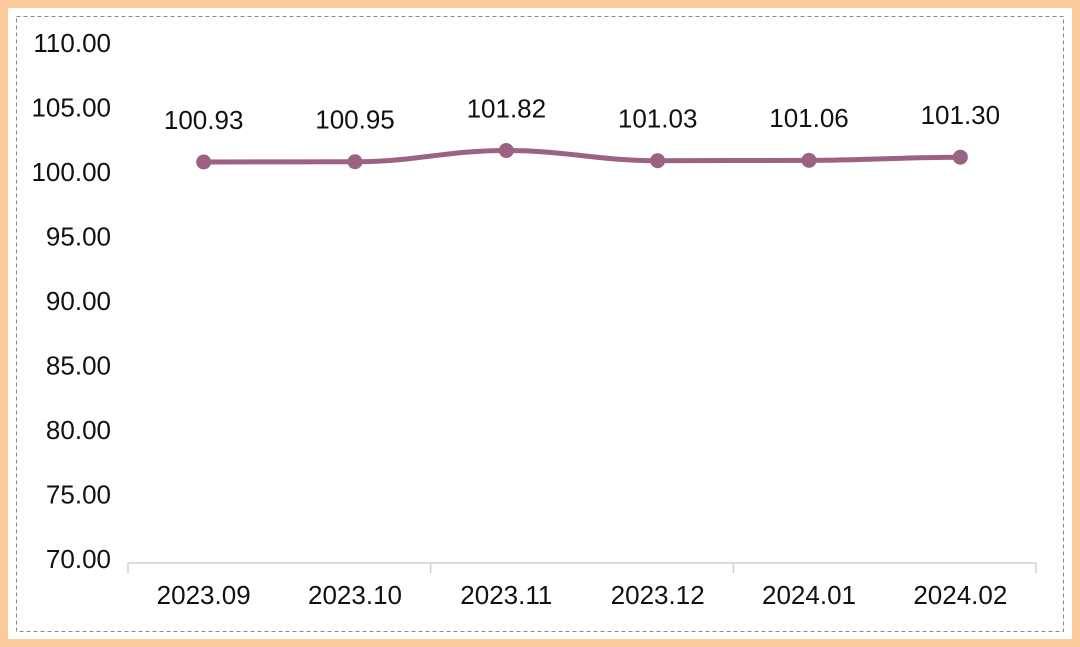  I want to click on y-tick-label: 90.00, so click(78, 301).